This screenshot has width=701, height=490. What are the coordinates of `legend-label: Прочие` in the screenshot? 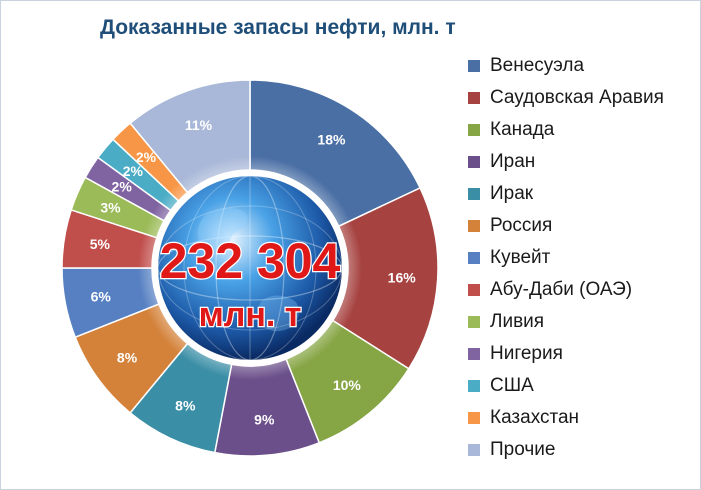 It's located at (523, 449).